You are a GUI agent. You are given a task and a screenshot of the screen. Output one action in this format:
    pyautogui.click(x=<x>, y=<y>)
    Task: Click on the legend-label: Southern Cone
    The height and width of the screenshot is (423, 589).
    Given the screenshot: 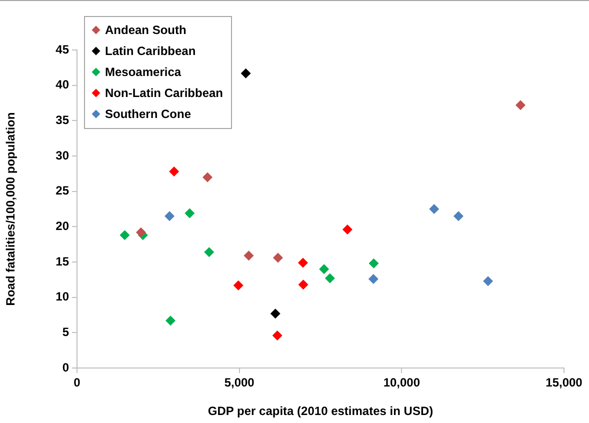 What is the action you would take?
    pyautogui.click(x=148, y=114)
    